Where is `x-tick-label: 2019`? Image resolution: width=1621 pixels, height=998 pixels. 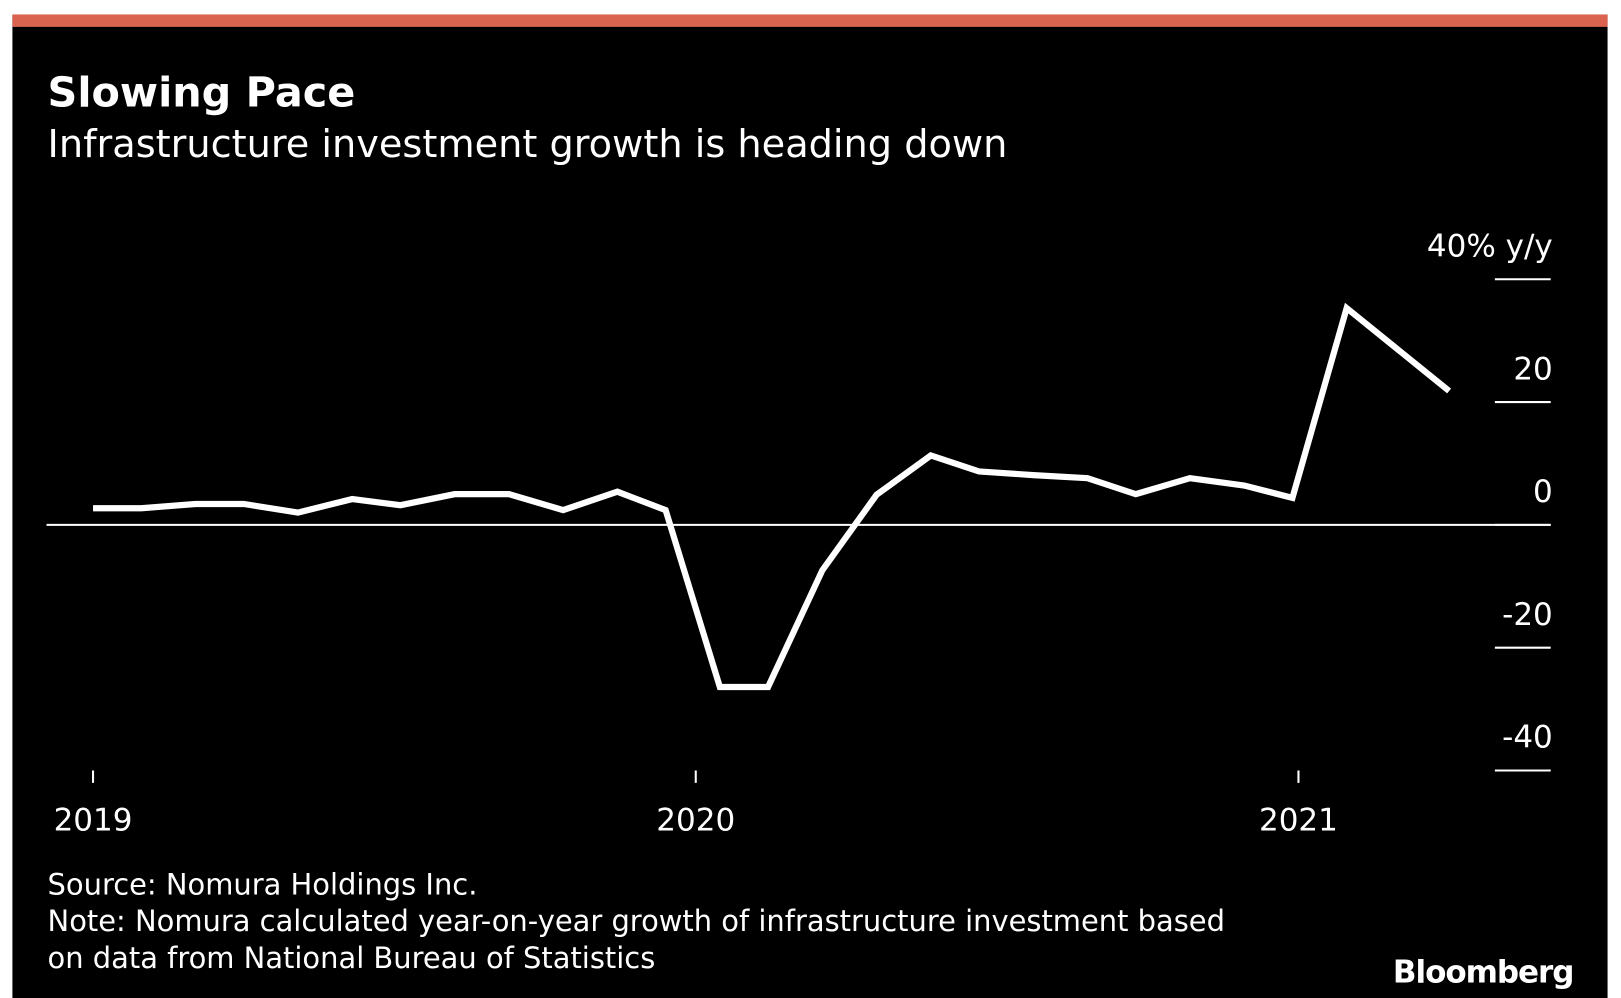
x-tick-label: 2019 is located at coordinates (93, 820).